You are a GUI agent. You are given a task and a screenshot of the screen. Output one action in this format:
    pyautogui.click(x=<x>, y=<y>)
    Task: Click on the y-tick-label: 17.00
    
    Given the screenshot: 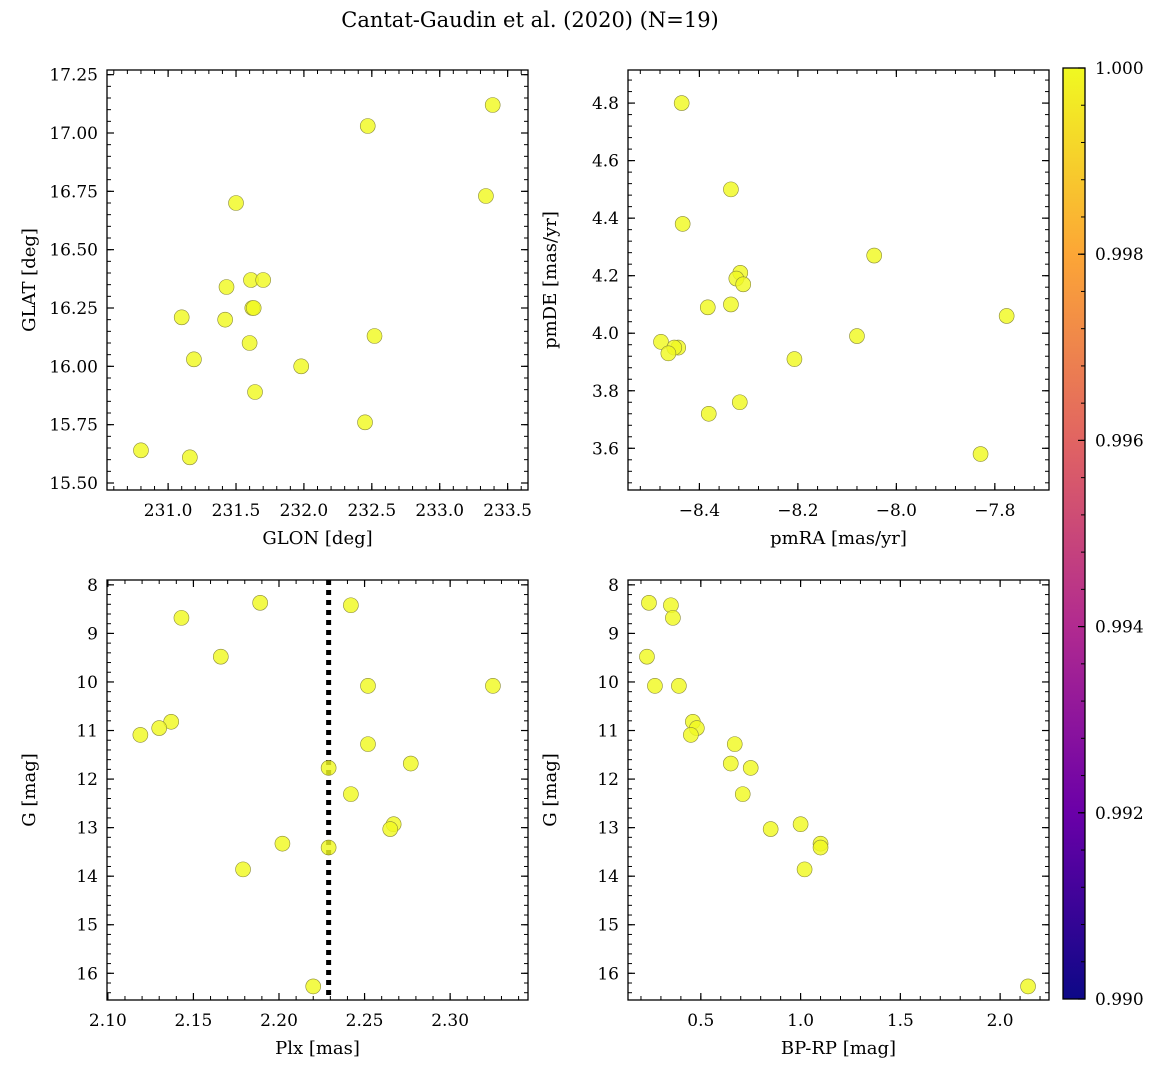 What is the action you would take?
    pyautogui.click(x=73, y=134)
    